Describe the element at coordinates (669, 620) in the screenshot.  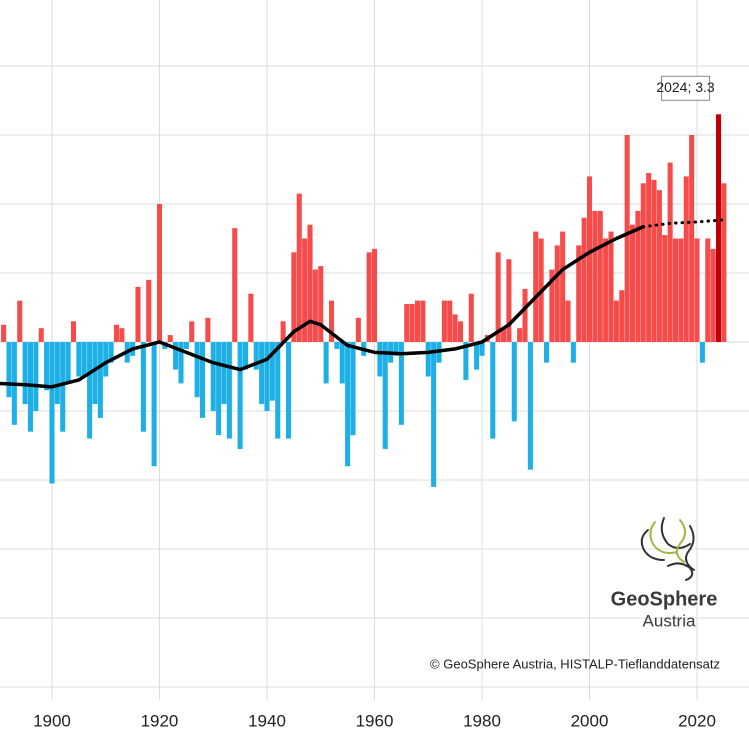
I see `logo-subname: Austria` at that location.